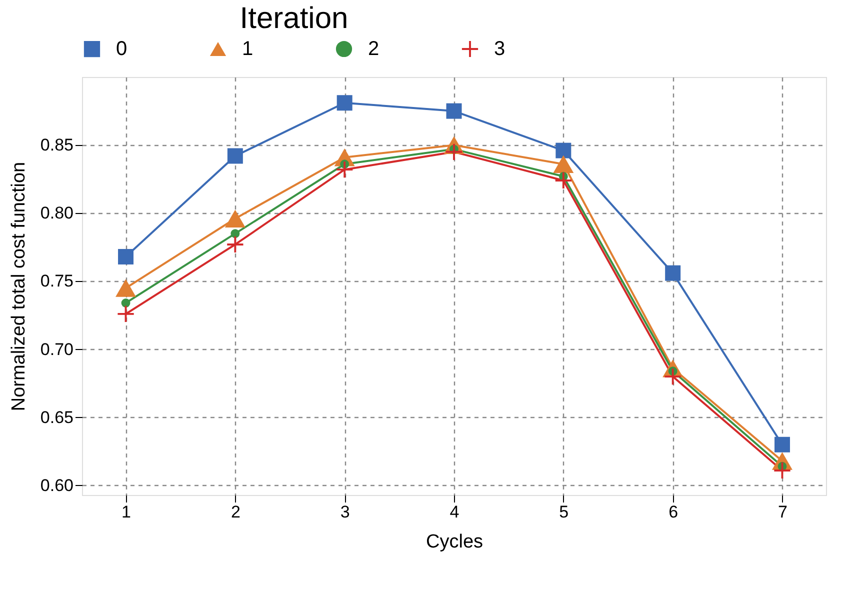  What do you see at coordinates (126, 512) in the screenshot?
I see `x-tick-label: 1` at bounding box center [126, 512].